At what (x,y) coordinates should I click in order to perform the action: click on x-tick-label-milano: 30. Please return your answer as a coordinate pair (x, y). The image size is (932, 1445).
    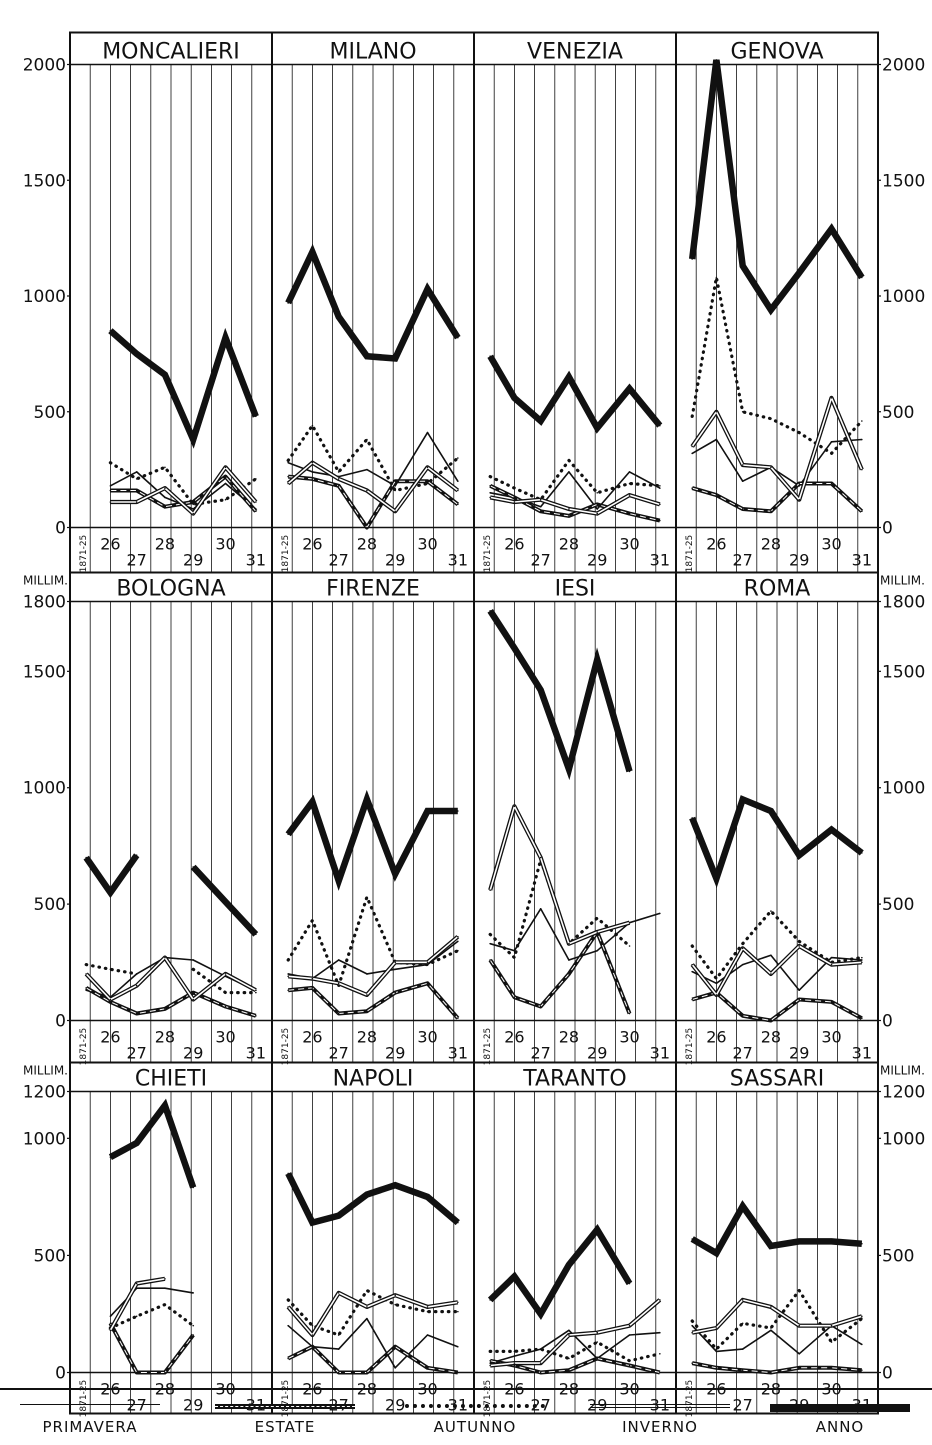
    Looking at the image, I should click on (427, 544).